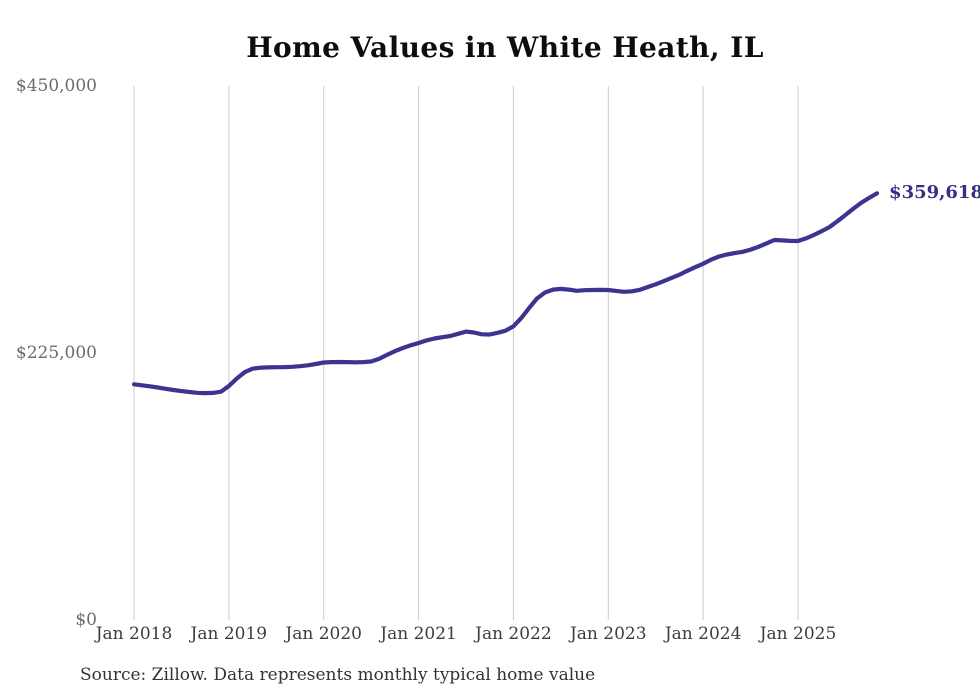 This screenshot has height=699, width=980. Describe the element at coordinates (703, 634) in the screenshot. I see `x-axis-tick-label: Jan 2024` at that location.